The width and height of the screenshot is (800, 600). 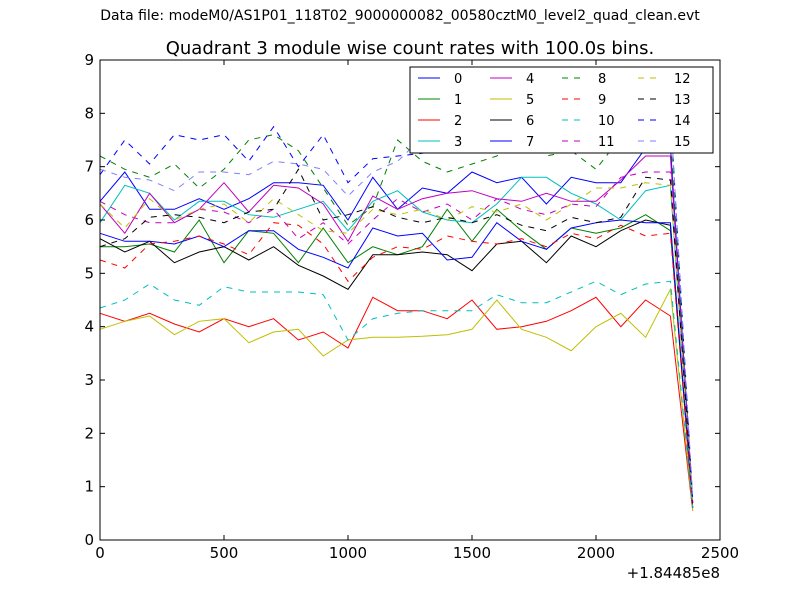 I want to click on legend-label-15: 15, so click(x=682, y=142).